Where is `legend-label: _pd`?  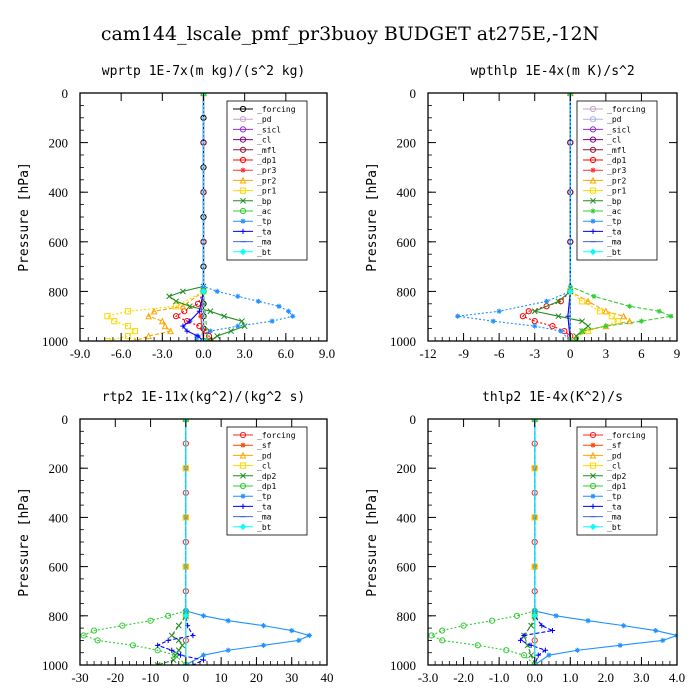
legend-label: _pd is located at coordinates (264, 455).